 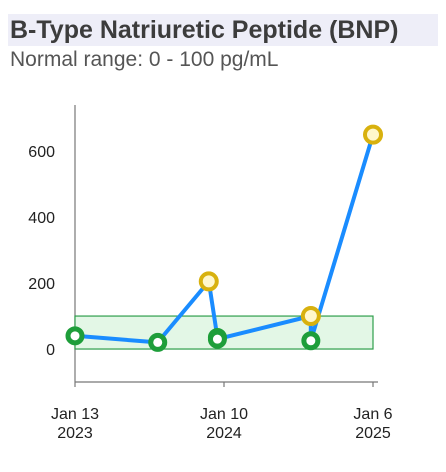 What do you see at coordinates (75, 433) in the screenshot?
I see `x-tick-year-label: 2023` at bounding box center [75, 433].